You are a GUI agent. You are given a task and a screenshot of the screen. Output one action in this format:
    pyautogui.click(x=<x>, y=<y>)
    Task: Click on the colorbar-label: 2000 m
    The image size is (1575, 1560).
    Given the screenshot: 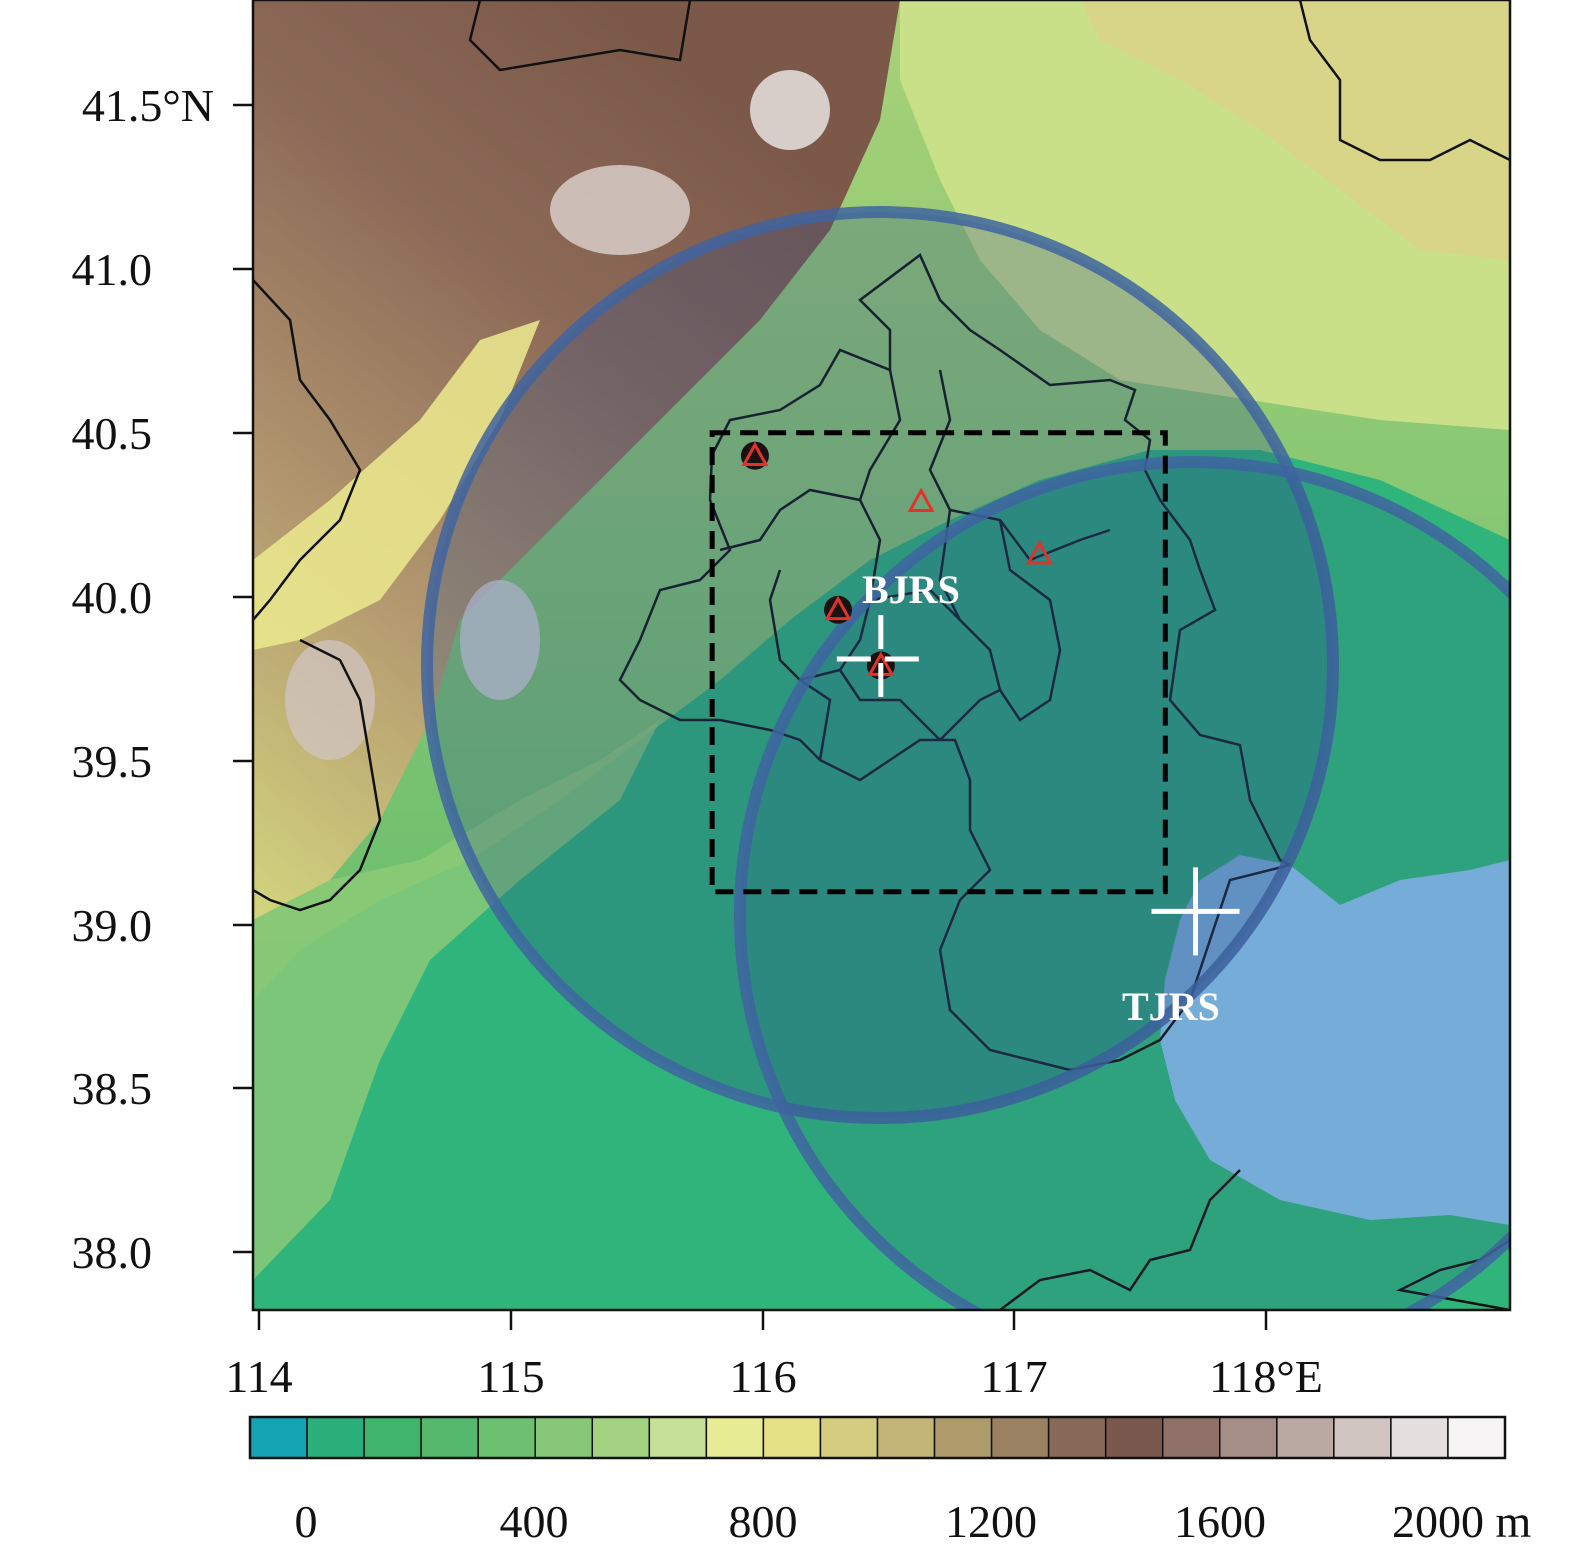 What is the action you would take?
    pyautogui.click(x=1462, y=1521)
    